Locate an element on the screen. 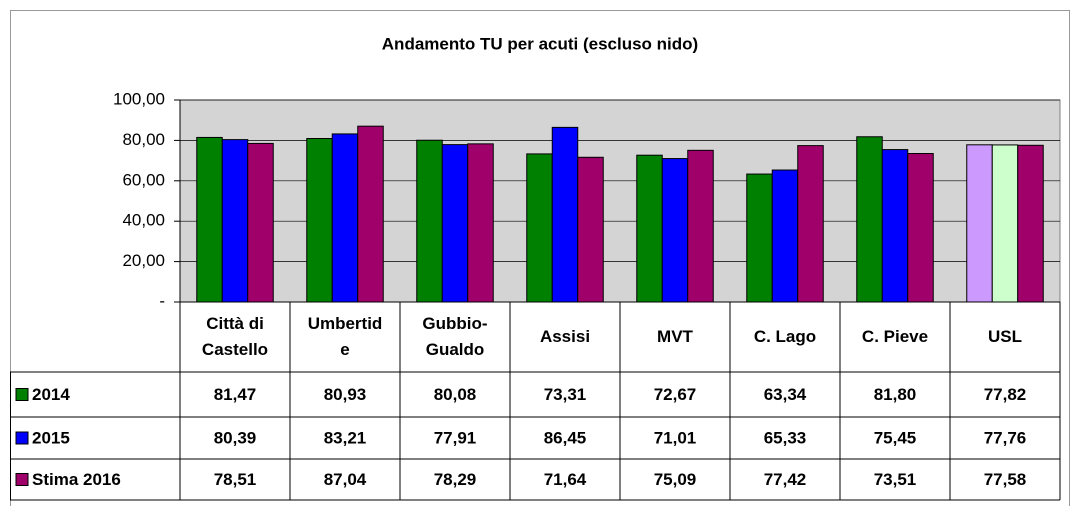 The height and width of the screenshot is (506, 1081). y-tick-label: 40,00 is located at coordinates (143, 220).